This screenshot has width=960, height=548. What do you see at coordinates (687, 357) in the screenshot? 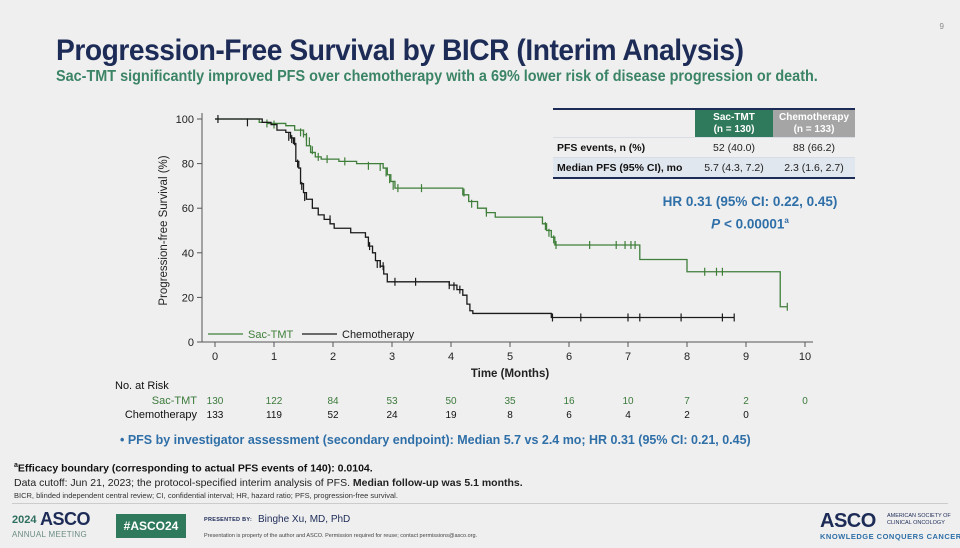
I see `x-tick-label: 8` at bounding box center [687, 357].